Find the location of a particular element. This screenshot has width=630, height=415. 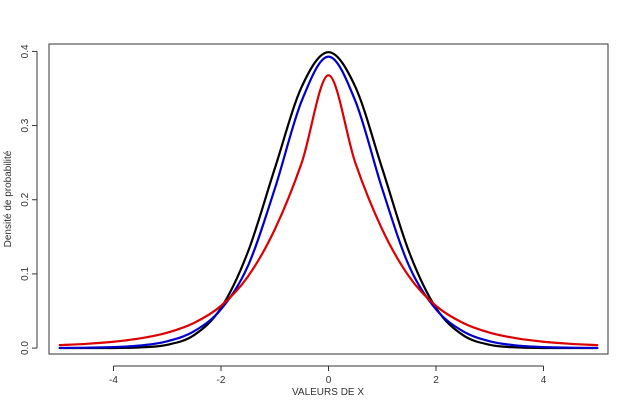

y-tick-label: 0.2 is located at coordinates (25, 199).